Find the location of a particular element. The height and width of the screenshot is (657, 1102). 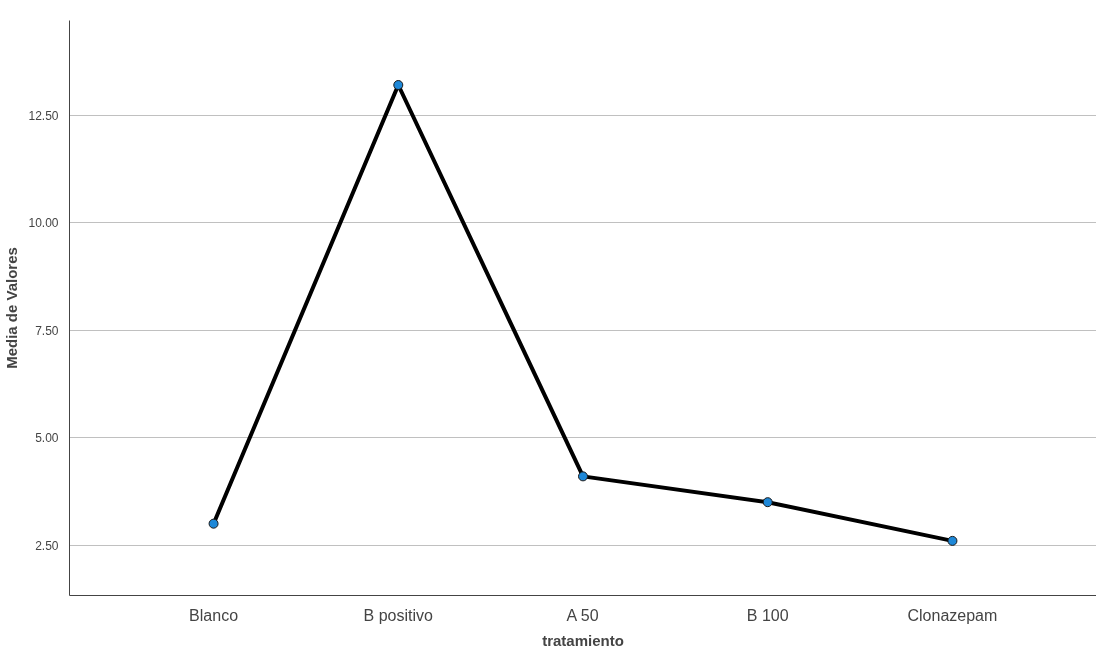

y-axis-title: Media de Valores is located at coordinates (12, 308).